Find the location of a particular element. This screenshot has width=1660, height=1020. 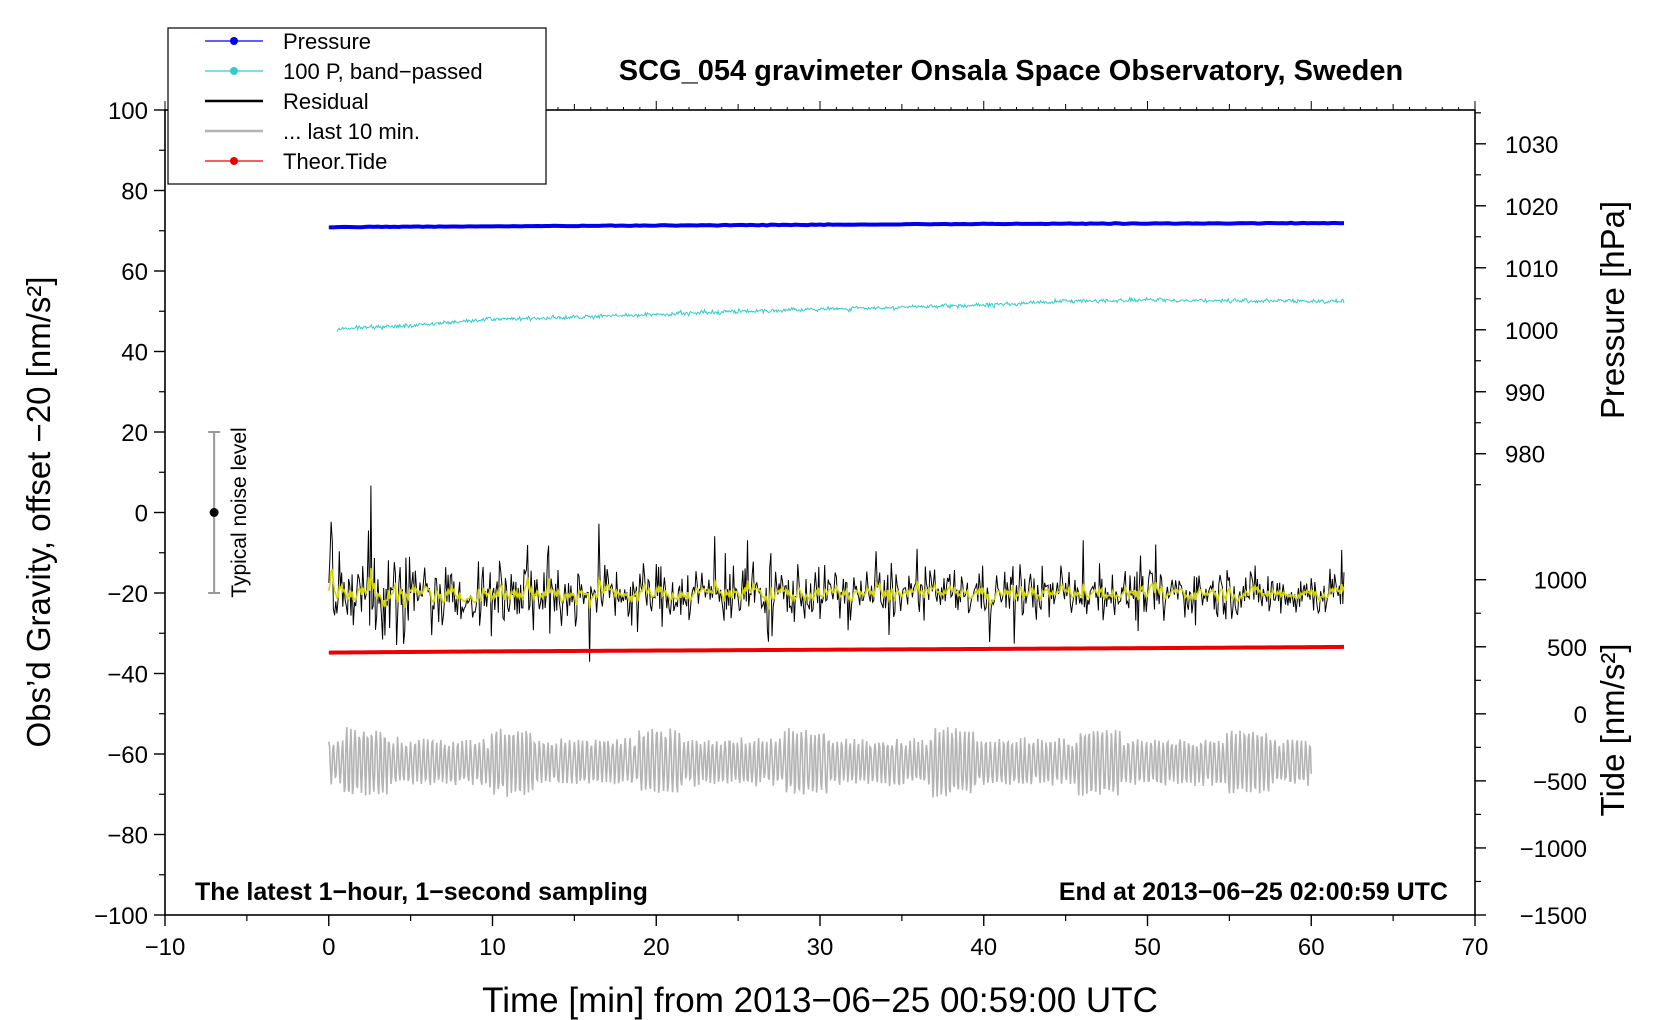

y-tick-label: 20 is located at coordinates (134, 433).